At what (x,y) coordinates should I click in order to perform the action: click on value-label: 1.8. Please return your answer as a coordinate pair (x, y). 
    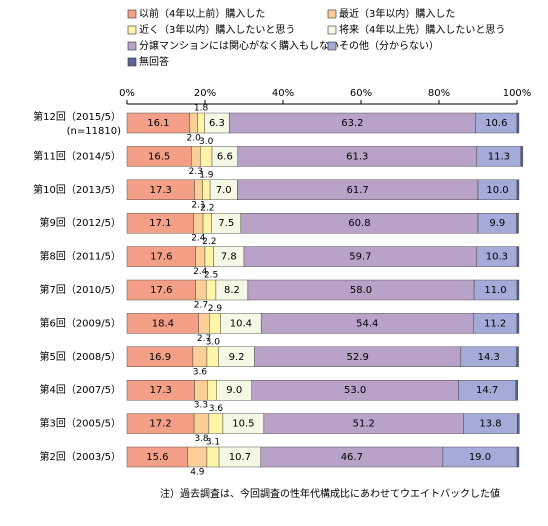
    Looking at the image, I should click on (201, 109).